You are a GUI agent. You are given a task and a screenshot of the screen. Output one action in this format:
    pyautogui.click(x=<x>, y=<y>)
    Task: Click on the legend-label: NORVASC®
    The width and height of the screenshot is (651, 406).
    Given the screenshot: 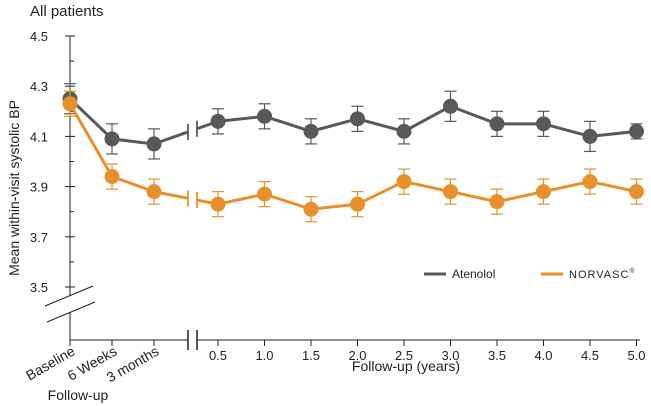 What is the action you would take?
    pyautogui.click(x=602, y=274)
    